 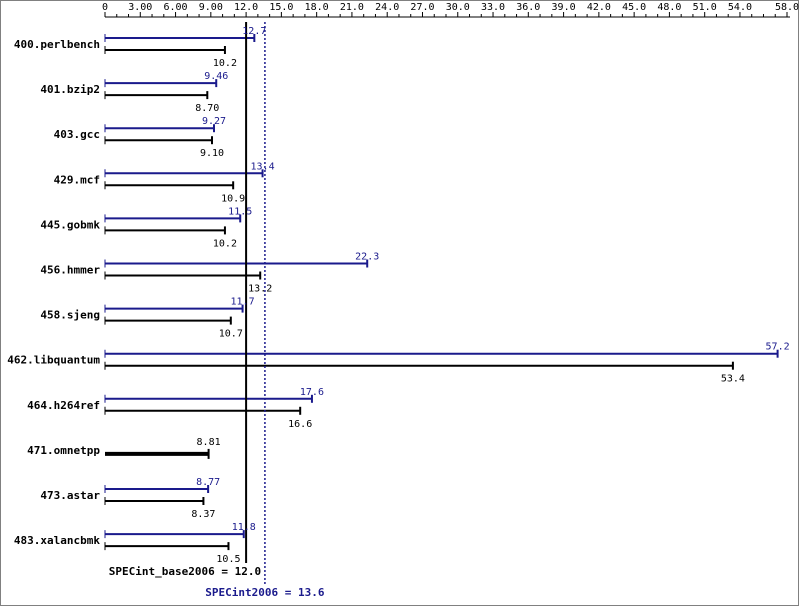 What do you see at coordinates (352, 7) in the screenshot?
I see `x-tick-label: 21.0` at bounding box center [352, 7].